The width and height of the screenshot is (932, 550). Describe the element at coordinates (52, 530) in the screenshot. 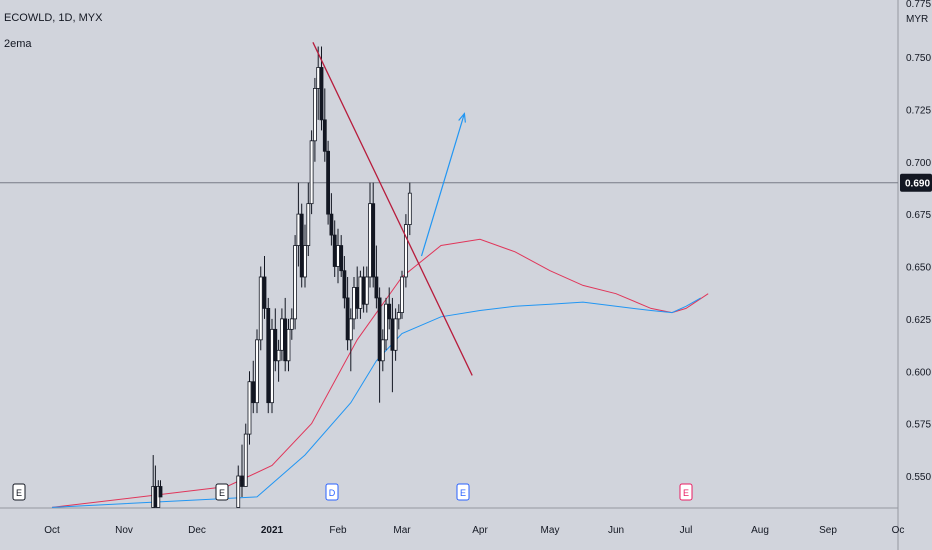

I see `time-tick-label: Oct` at that location.